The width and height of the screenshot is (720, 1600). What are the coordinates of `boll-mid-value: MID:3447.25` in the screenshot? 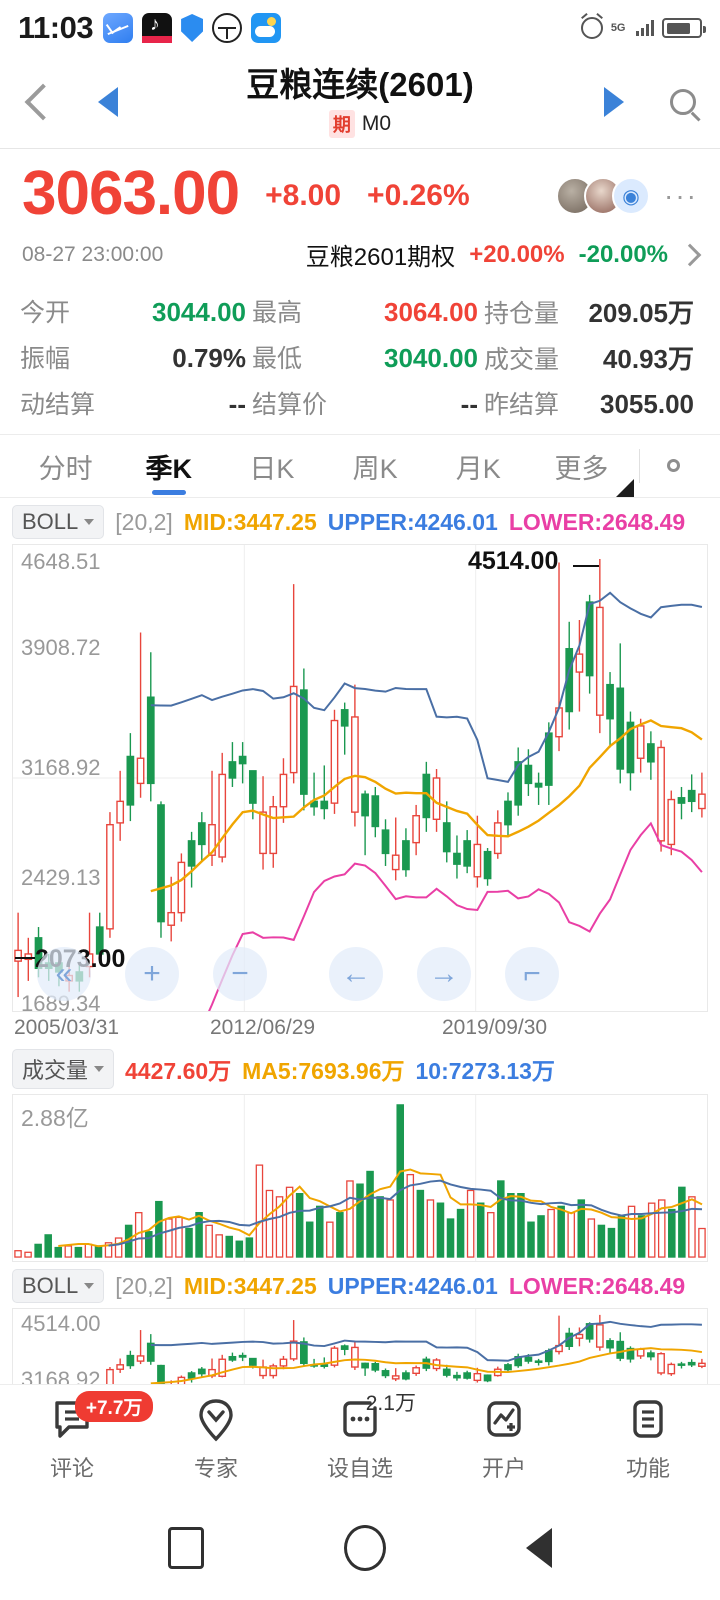 It's located at (250, 521).